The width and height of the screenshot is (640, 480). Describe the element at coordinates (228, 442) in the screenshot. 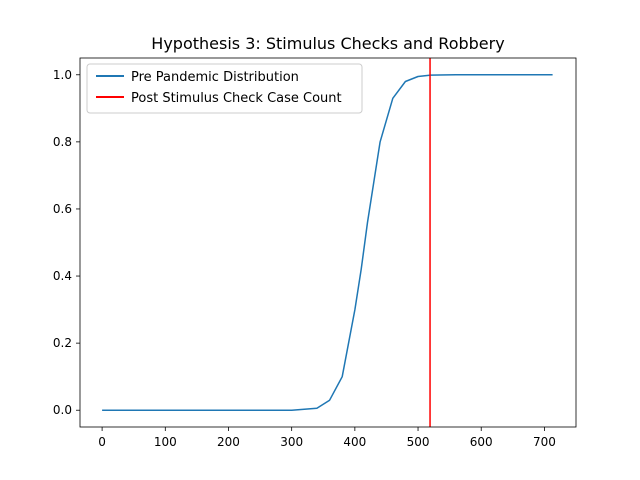

I see `x-tick-label: 200` at that location.